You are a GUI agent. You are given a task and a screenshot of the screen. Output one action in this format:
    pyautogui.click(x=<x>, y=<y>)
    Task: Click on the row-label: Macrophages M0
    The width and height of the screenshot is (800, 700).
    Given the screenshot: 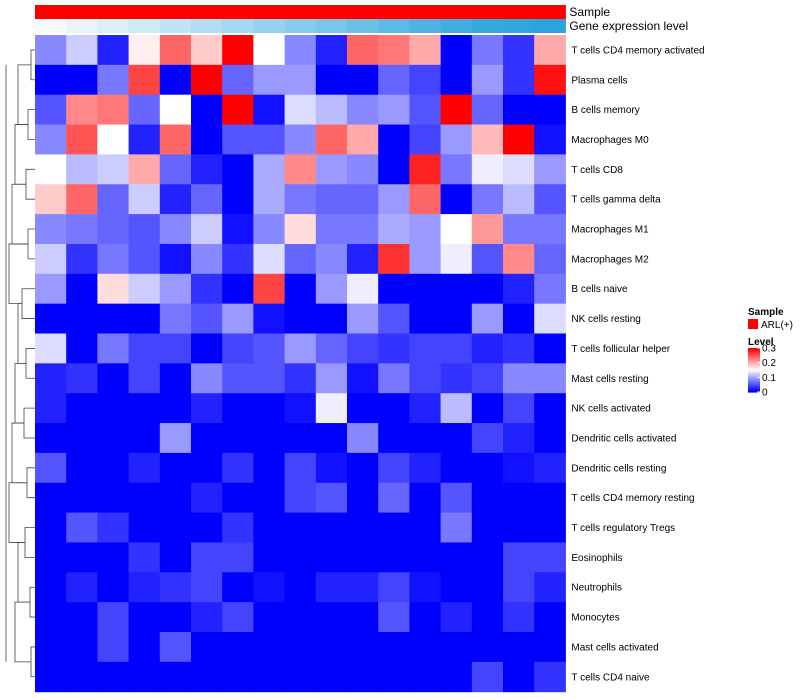 What is the action you would take?
    pyautogui.click(x=610, y=140)
    